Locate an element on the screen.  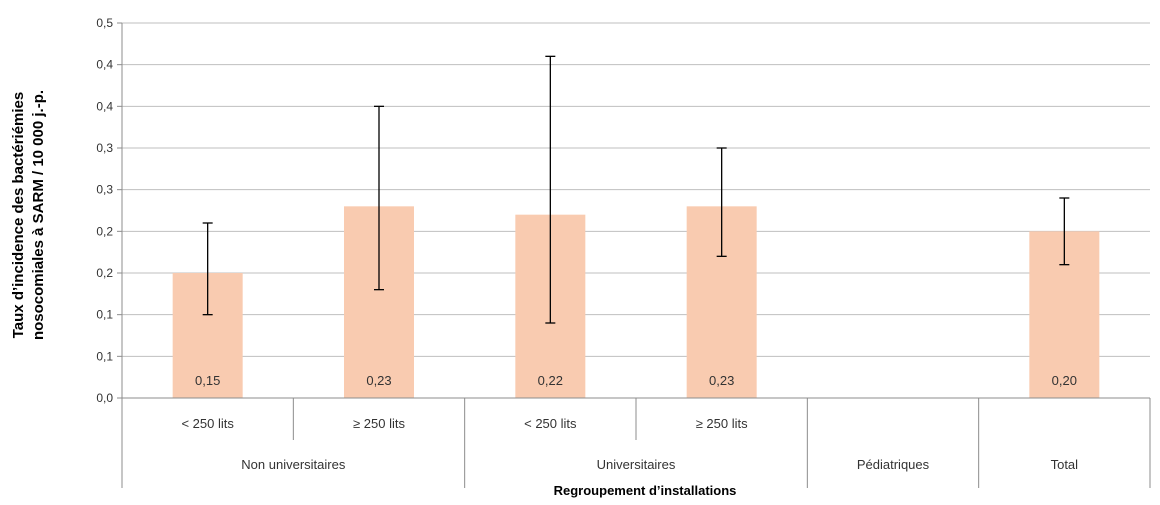
y-axis-title-line-2: nosocomiales à SARM / 10 000 j.-p. is located at coordinates (38, 215).